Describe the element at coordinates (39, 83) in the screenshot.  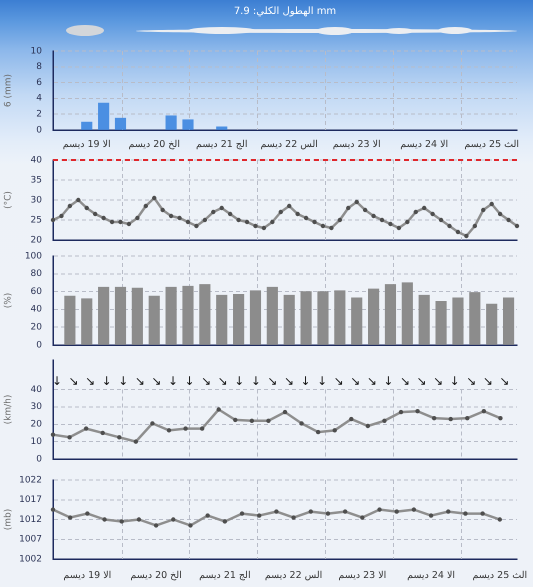
I see `y-tick-label: 6` at that location.